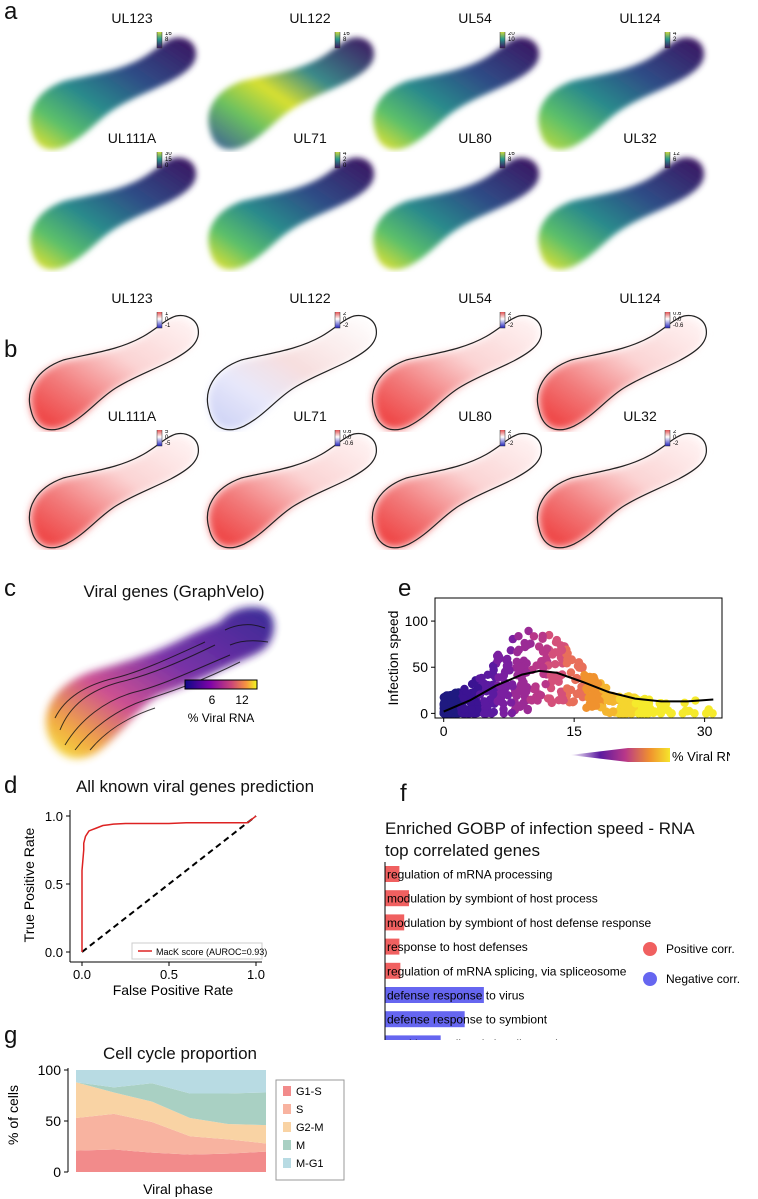  I want to click on gene-colorbar-tick: -5, so click(168, 444).